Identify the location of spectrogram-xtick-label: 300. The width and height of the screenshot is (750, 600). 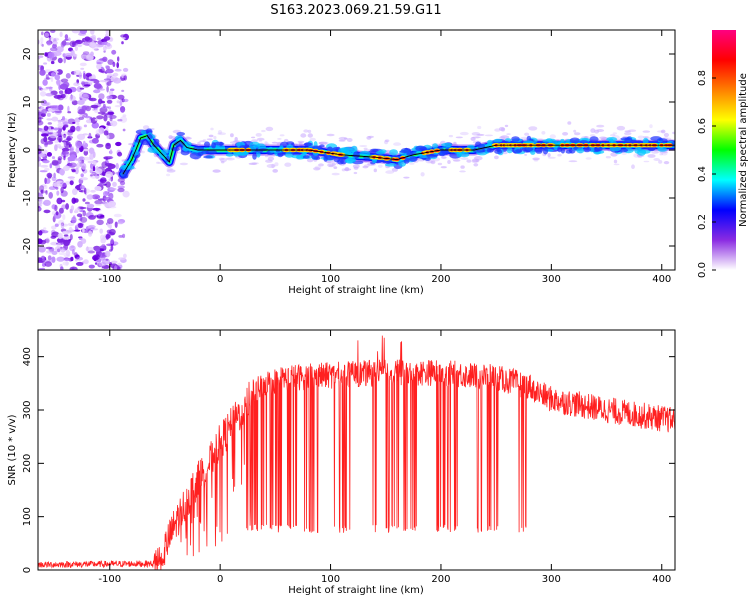
(551, 279).